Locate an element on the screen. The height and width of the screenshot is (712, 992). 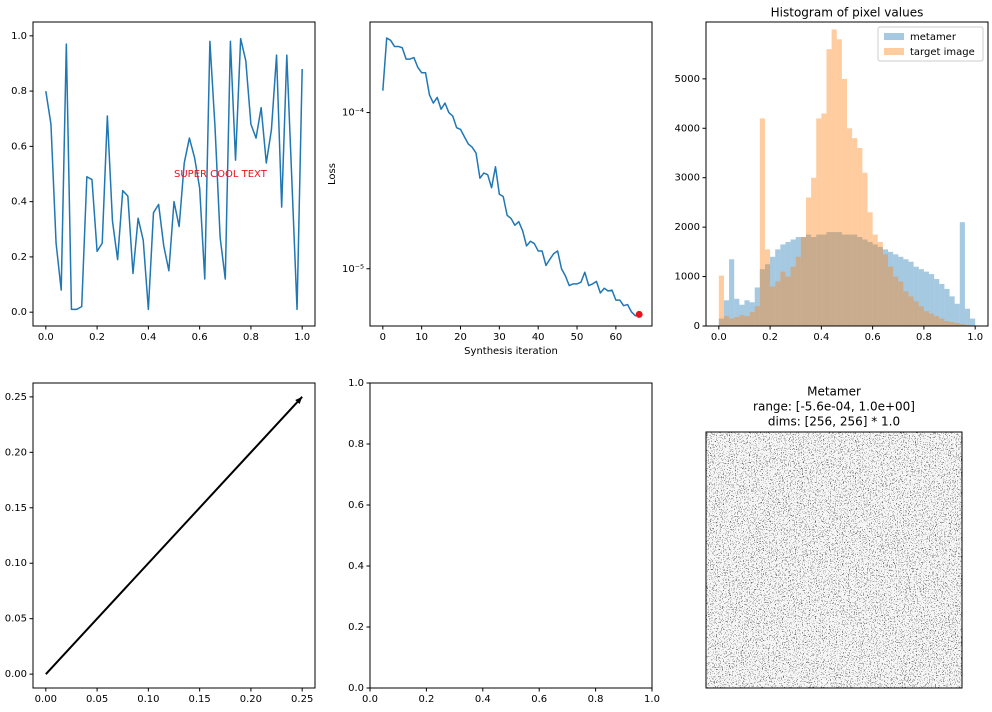
x-tick-label: 0.6 is located at coordinates (539, 699).